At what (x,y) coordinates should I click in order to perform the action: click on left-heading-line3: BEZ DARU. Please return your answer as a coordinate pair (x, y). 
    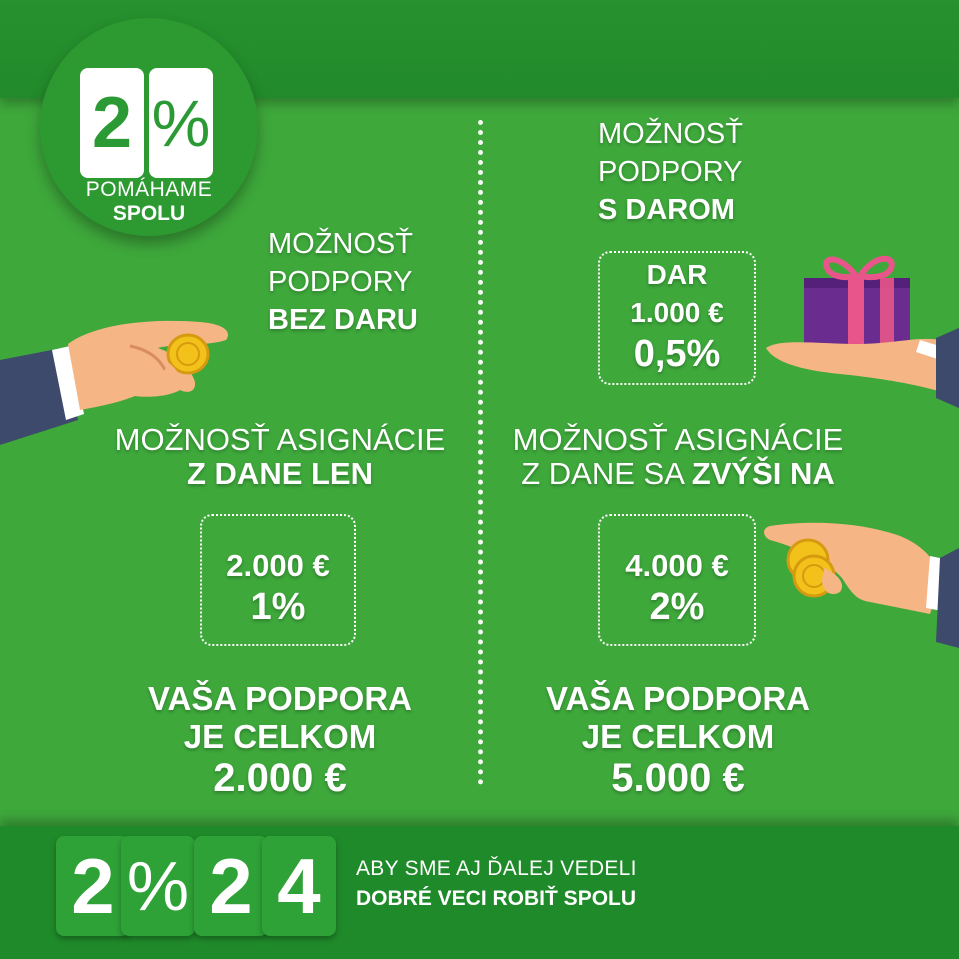
    Looking at the image, I should click on (343, 320).